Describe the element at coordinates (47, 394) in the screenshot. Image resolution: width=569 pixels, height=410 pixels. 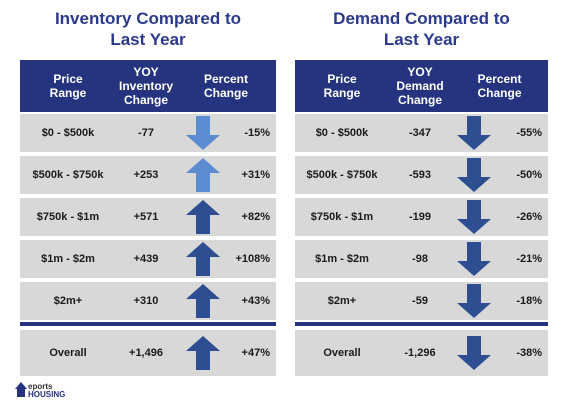
I see `logo-line2: HOUSING` at that location.